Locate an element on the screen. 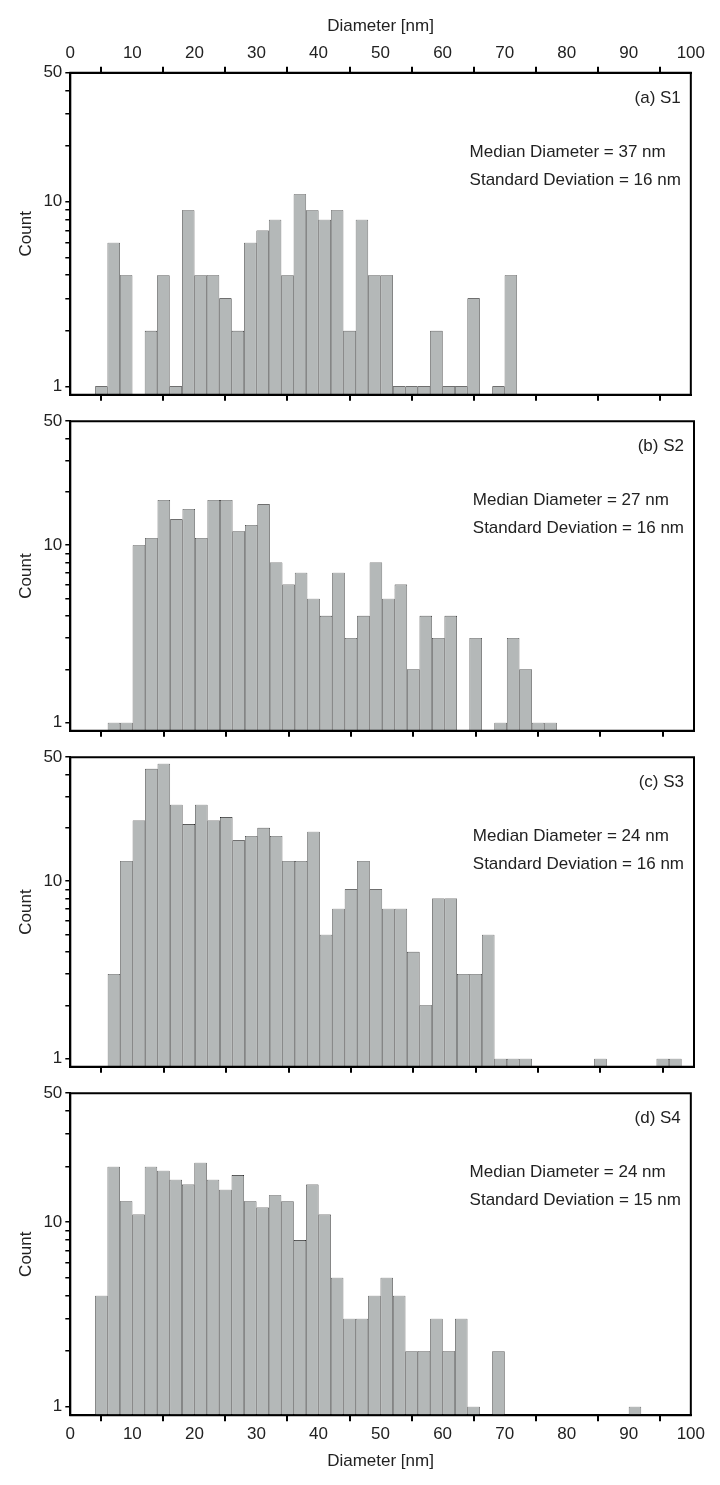 The width and height of the screenshot is (720, 1485). x-tick-label: 100 is located at coordinates (691, 1434).